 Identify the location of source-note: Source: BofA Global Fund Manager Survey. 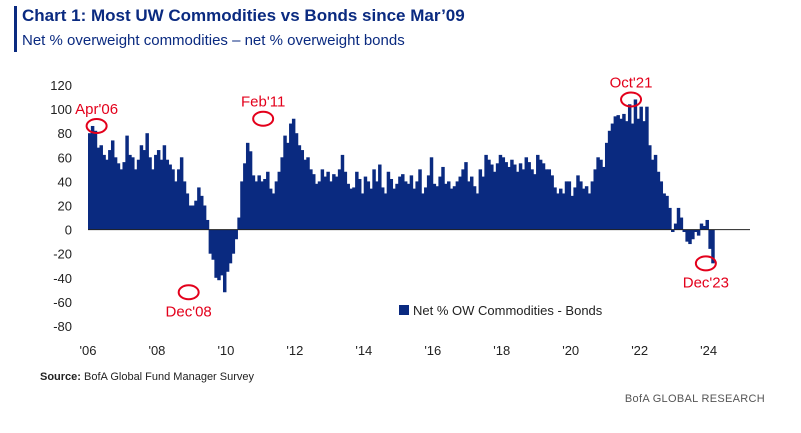
(147, 377).